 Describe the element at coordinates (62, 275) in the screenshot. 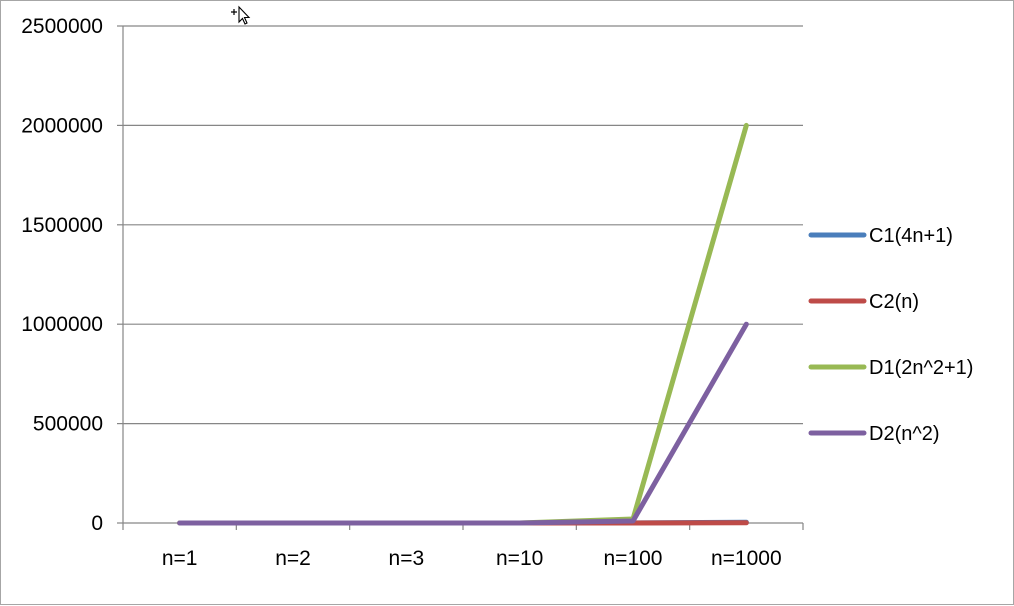

I see `y-tick-labels: 0 500000 1000000 1500000 2000000 2500000` at that location.